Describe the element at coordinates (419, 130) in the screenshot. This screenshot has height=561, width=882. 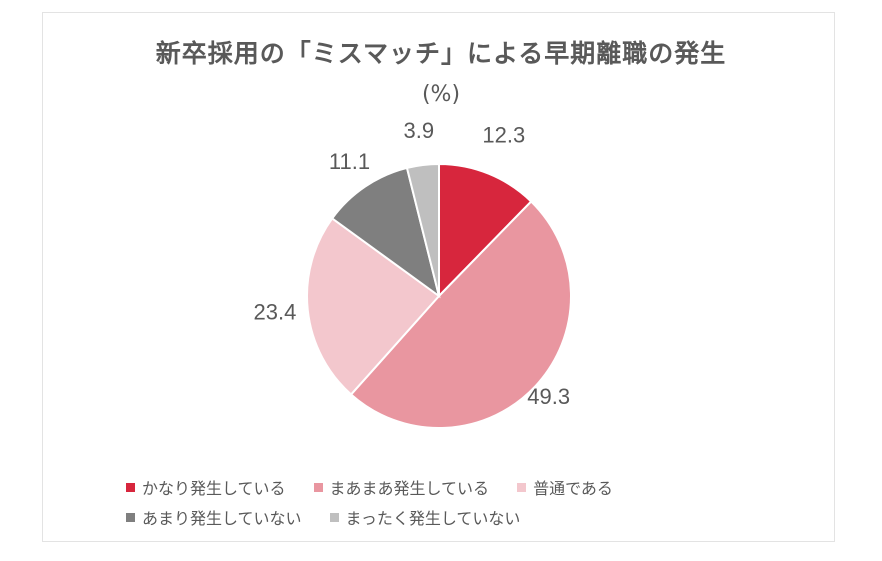
I see `data-label: 3.9` at that location.